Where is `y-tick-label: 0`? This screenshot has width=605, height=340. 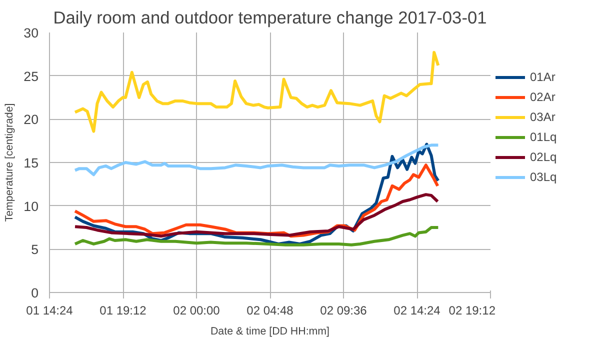 y-tick-label: 0 is located at coordinates (35, 293).